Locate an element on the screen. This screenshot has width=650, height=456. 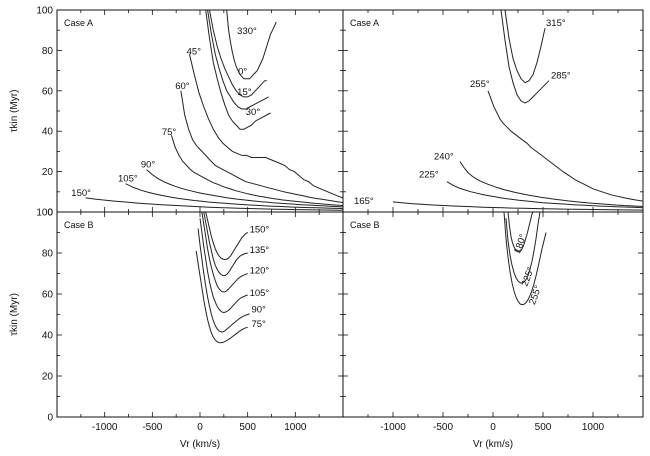
series-label: 45° is located at coordinates (194, 51).